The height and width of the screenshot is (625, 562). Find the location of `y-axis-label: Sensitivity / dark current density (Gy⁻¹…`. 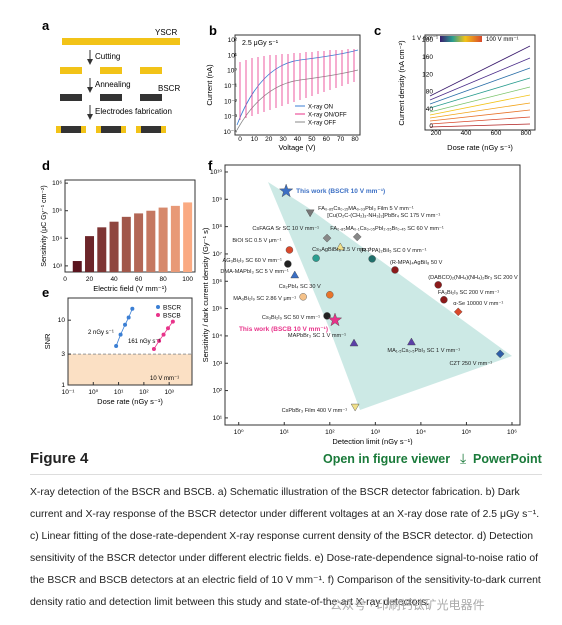

y-axis-label: Sensitivity / dark current density (Gy⁻¹… is located at coordinates (205, 294).